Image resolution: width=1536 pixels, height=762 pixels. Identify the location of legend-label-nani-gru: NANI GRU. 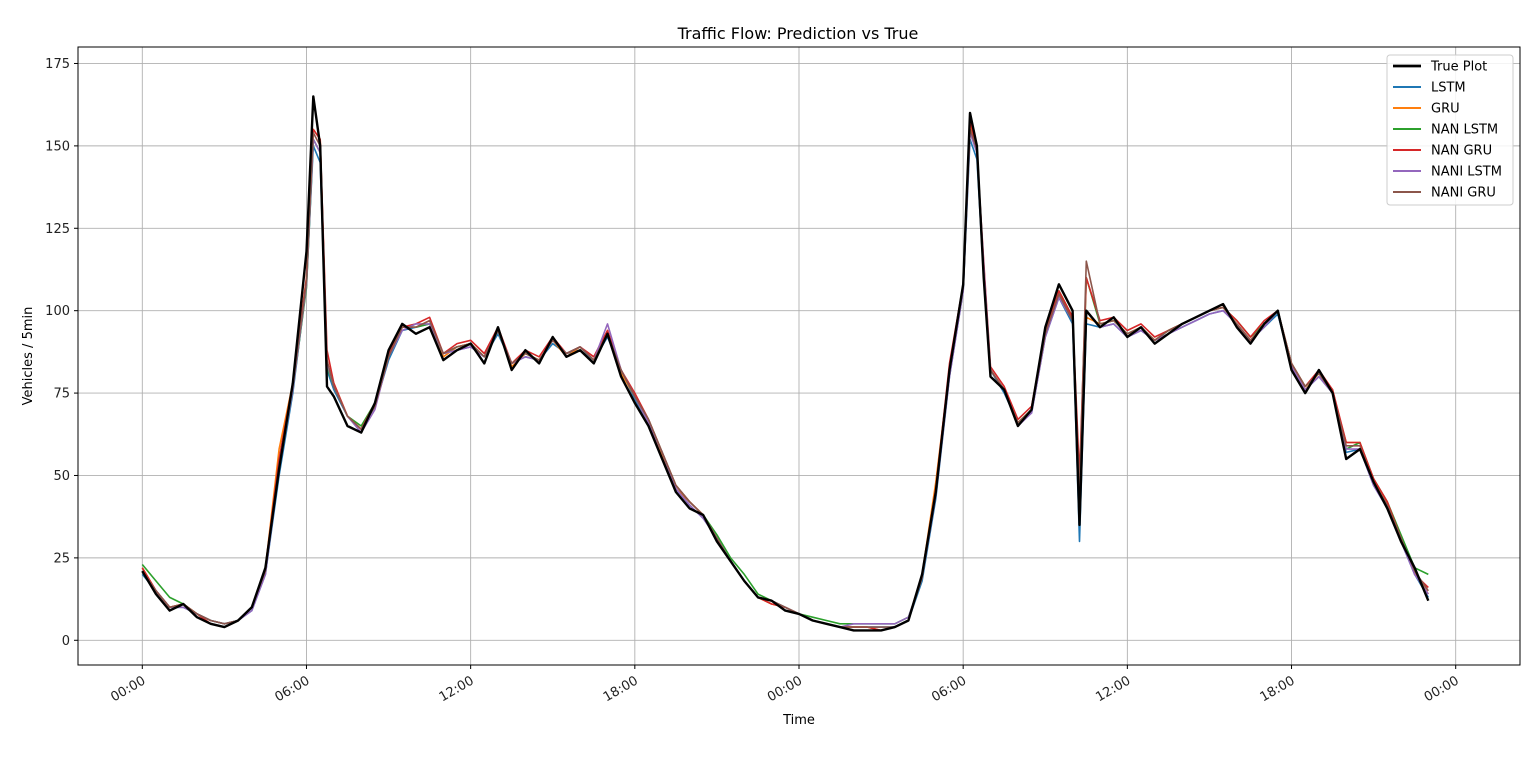
(1463, 193).